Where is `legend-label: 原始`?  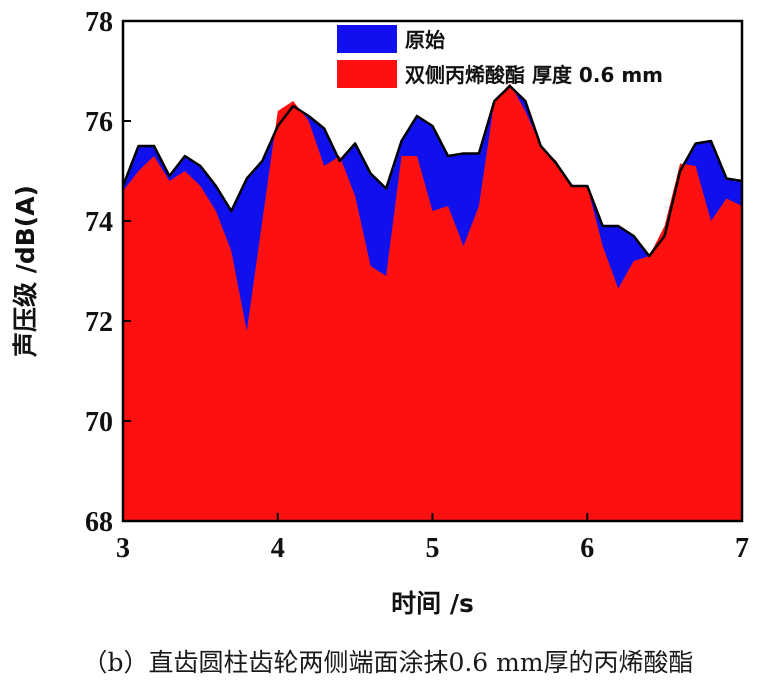 legend-label: 原始 is located at coordinates (425, 40).